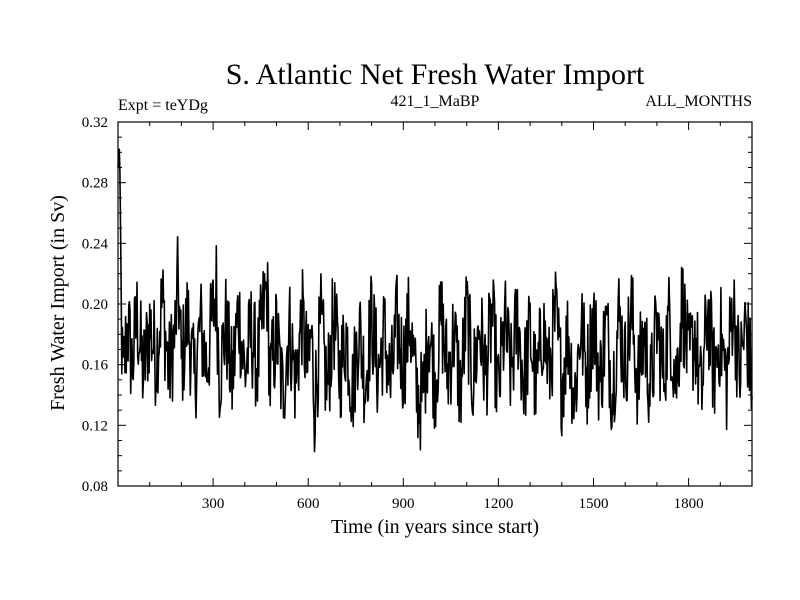 Image resolution: width=800 pixels, height=600 pixels. I want to click on y-axis-label: Fresh Water Import (in Sv), so click(58, 303).